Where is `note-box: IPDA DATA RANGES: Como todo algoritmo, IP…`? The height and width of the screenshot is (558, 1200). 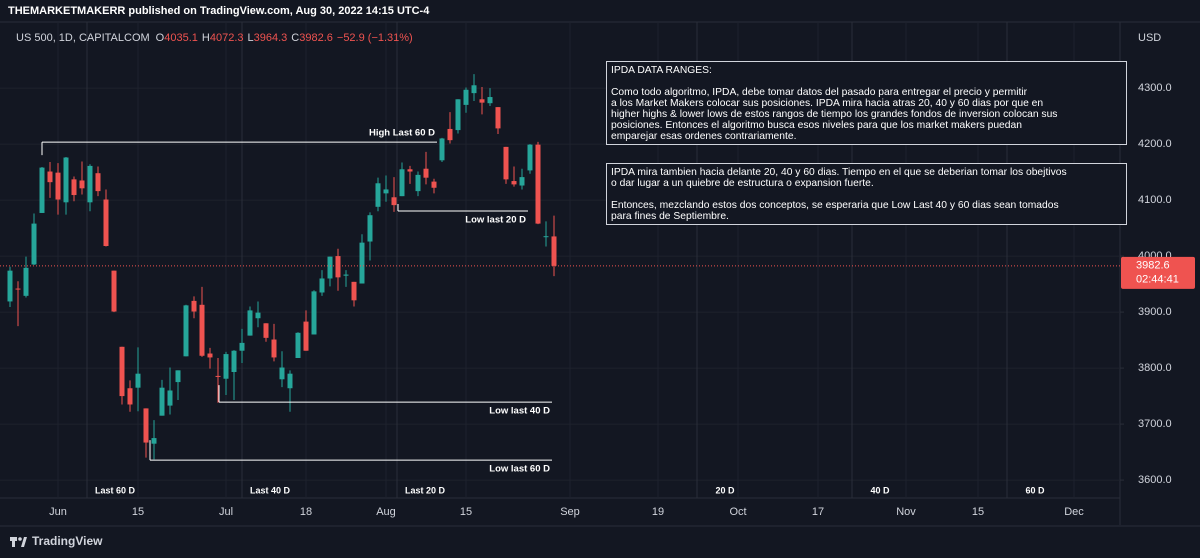 note-box: IPDA DATA RANGES: Como todo algoritmo, IP… is located at coordinates (866, 103).